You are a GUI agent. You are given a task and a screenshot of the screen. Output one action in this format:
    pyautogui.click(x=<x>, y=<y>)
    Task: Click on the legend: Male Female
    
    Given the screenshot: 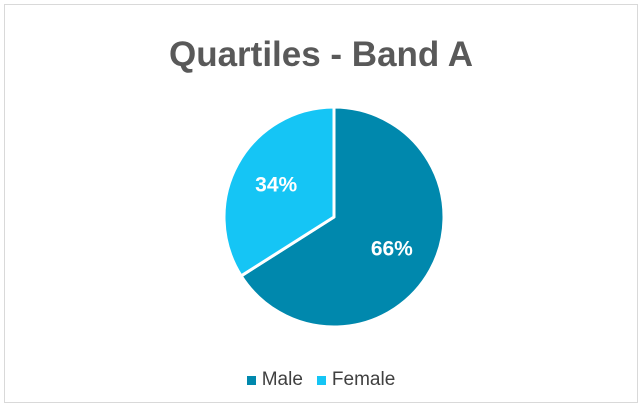 What is the action you would take?
    pyautogui.click(x=321, y=380)
    